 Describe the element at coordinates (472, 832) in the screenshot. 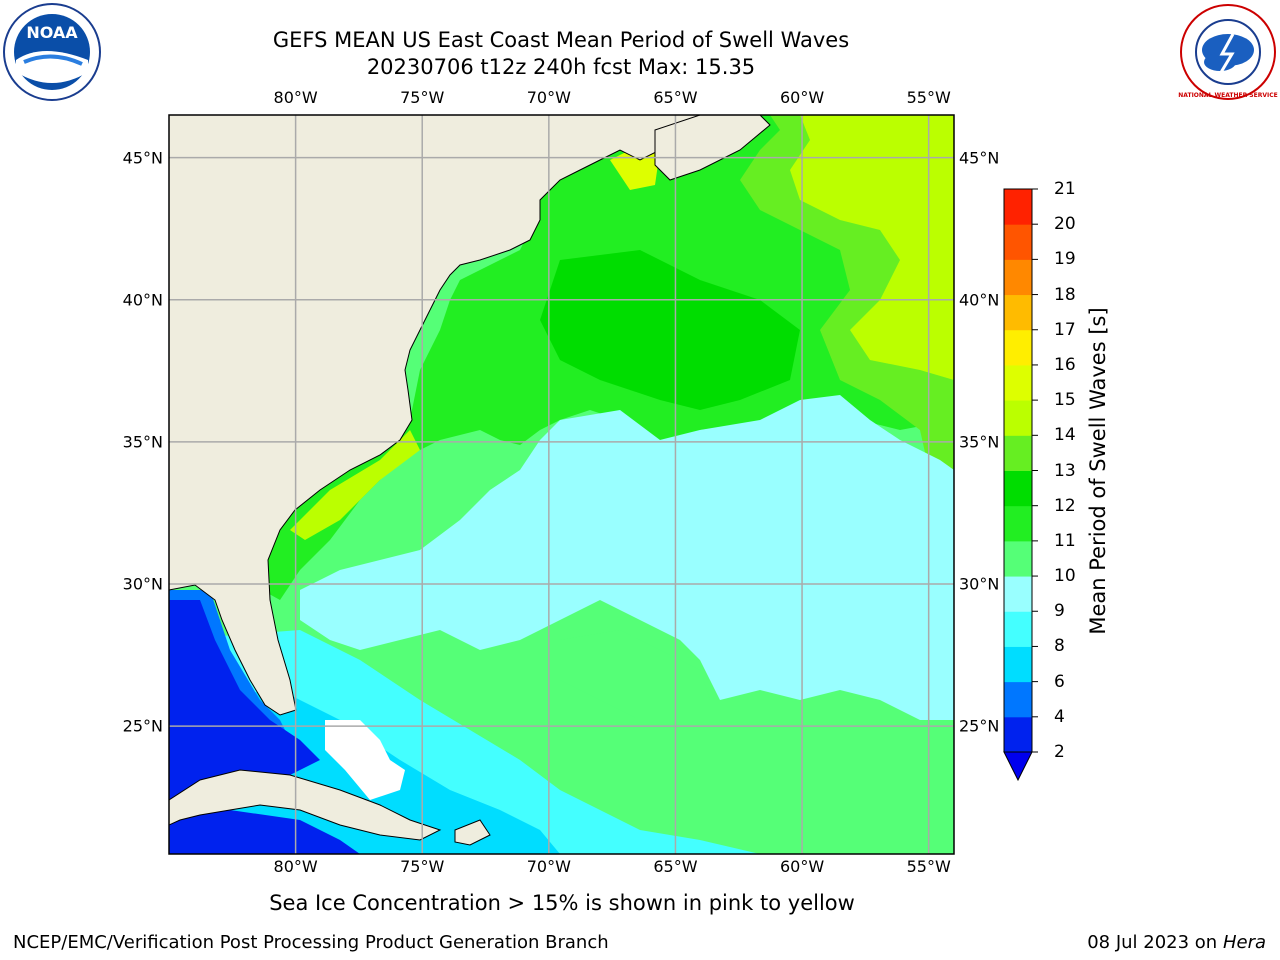

I see `land-hispaniola` at that location.